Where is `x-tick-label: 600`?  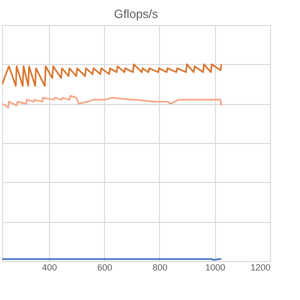 x-tick-label: 600 is located at coordinates (104, 267).